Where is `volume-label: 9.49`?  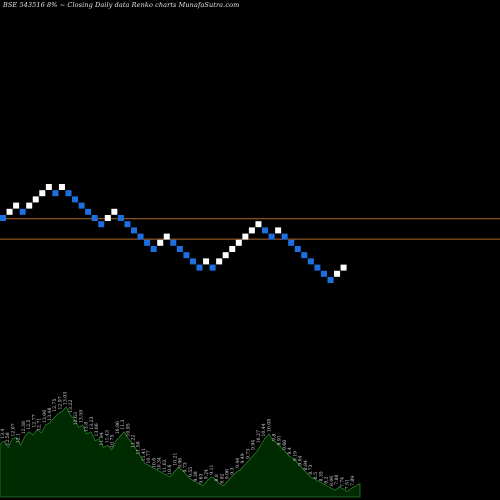 volume-label: 9.49 is located at coordinates (243, 458).